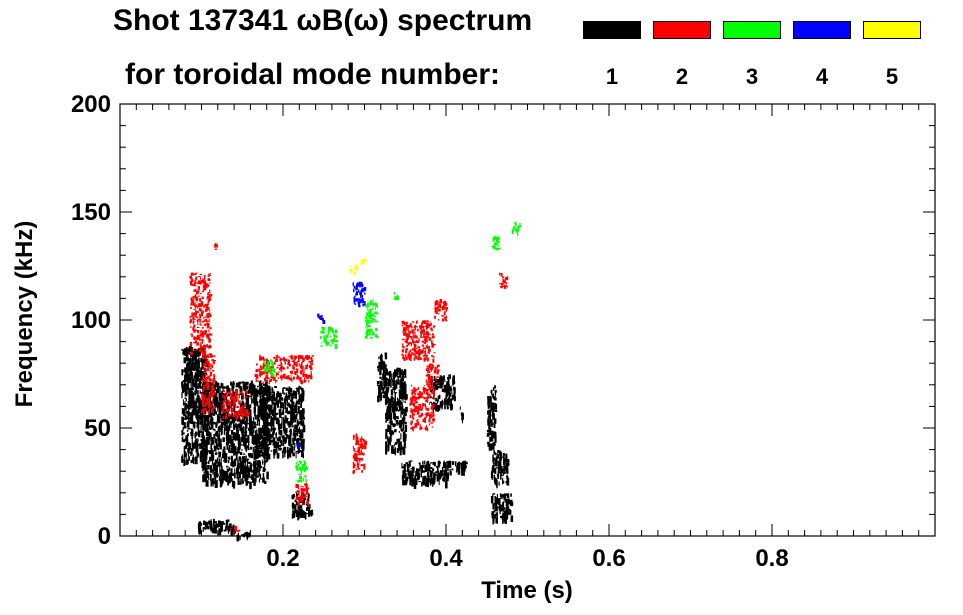 The height and width of the screenshot is (615, 963). Describe the element at coordinates (822, 76) in the screenshot. I see `legend-label-4: 4` at that location.